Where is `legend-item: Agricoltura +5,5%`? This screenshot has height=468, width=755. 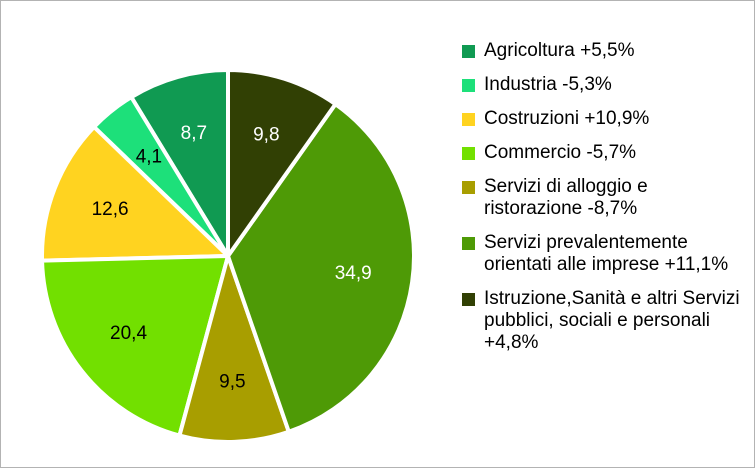 legend-item: Agricoltura +5,5% is located at coordinates (604, 51).